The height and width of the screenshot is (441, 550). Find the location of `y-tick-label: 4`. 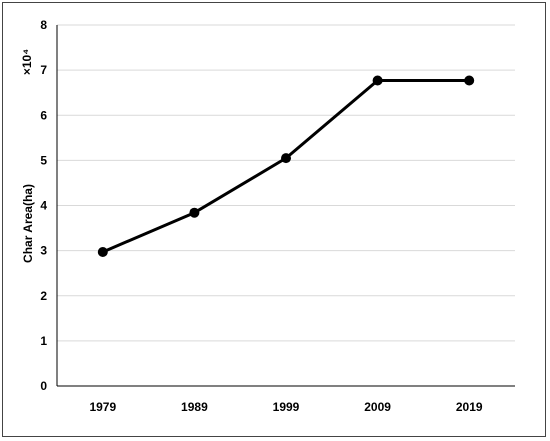

y-tick-label: 4 is located at coordinates (43, 206).